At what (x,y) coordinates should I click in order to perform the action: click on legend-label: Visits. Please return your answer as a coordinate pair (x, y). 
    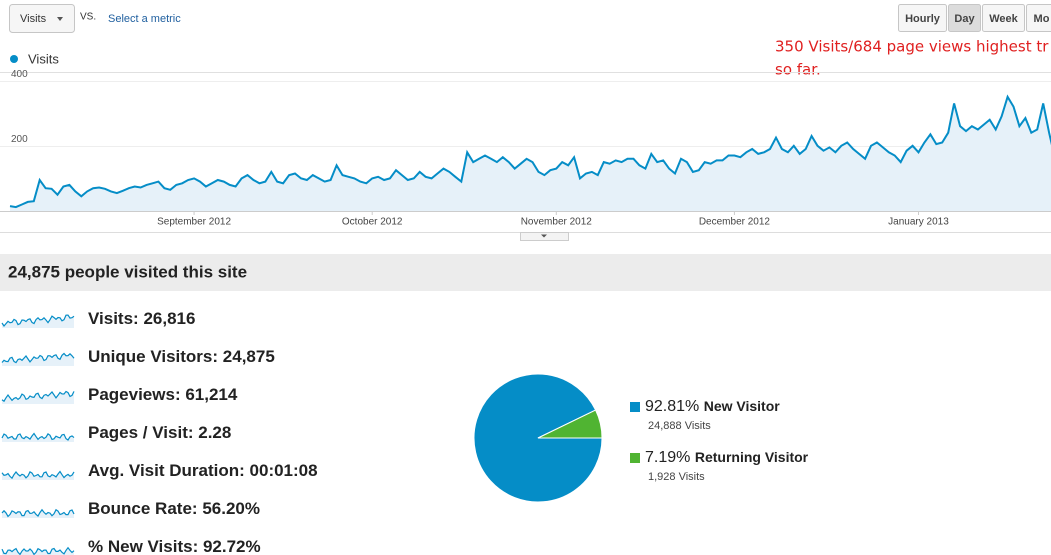
    Looking at the image, I should click on (43, 58).